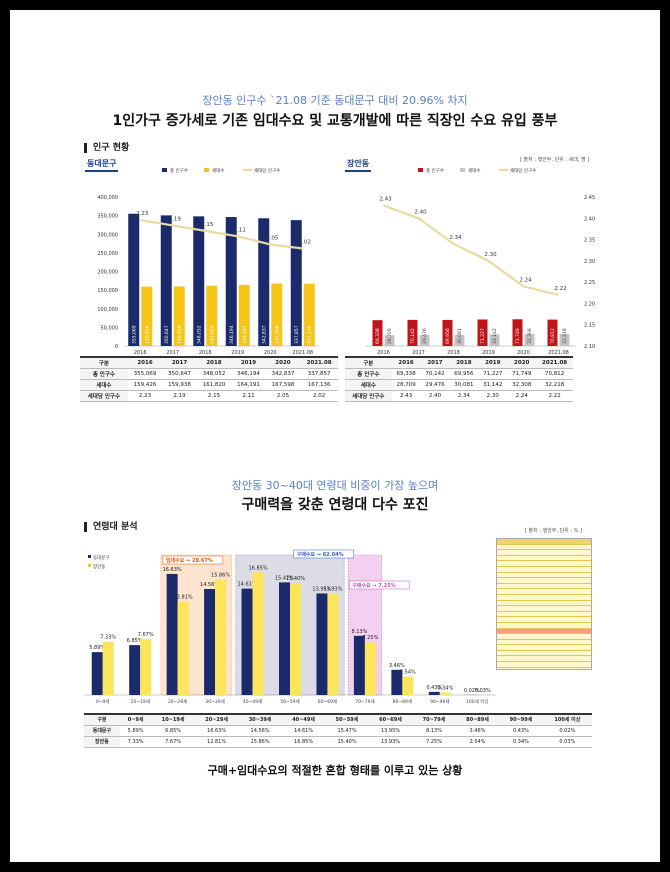 The width and height of the screenshot is (670, 872). I want to click on annotation-box, so click(379, 585).